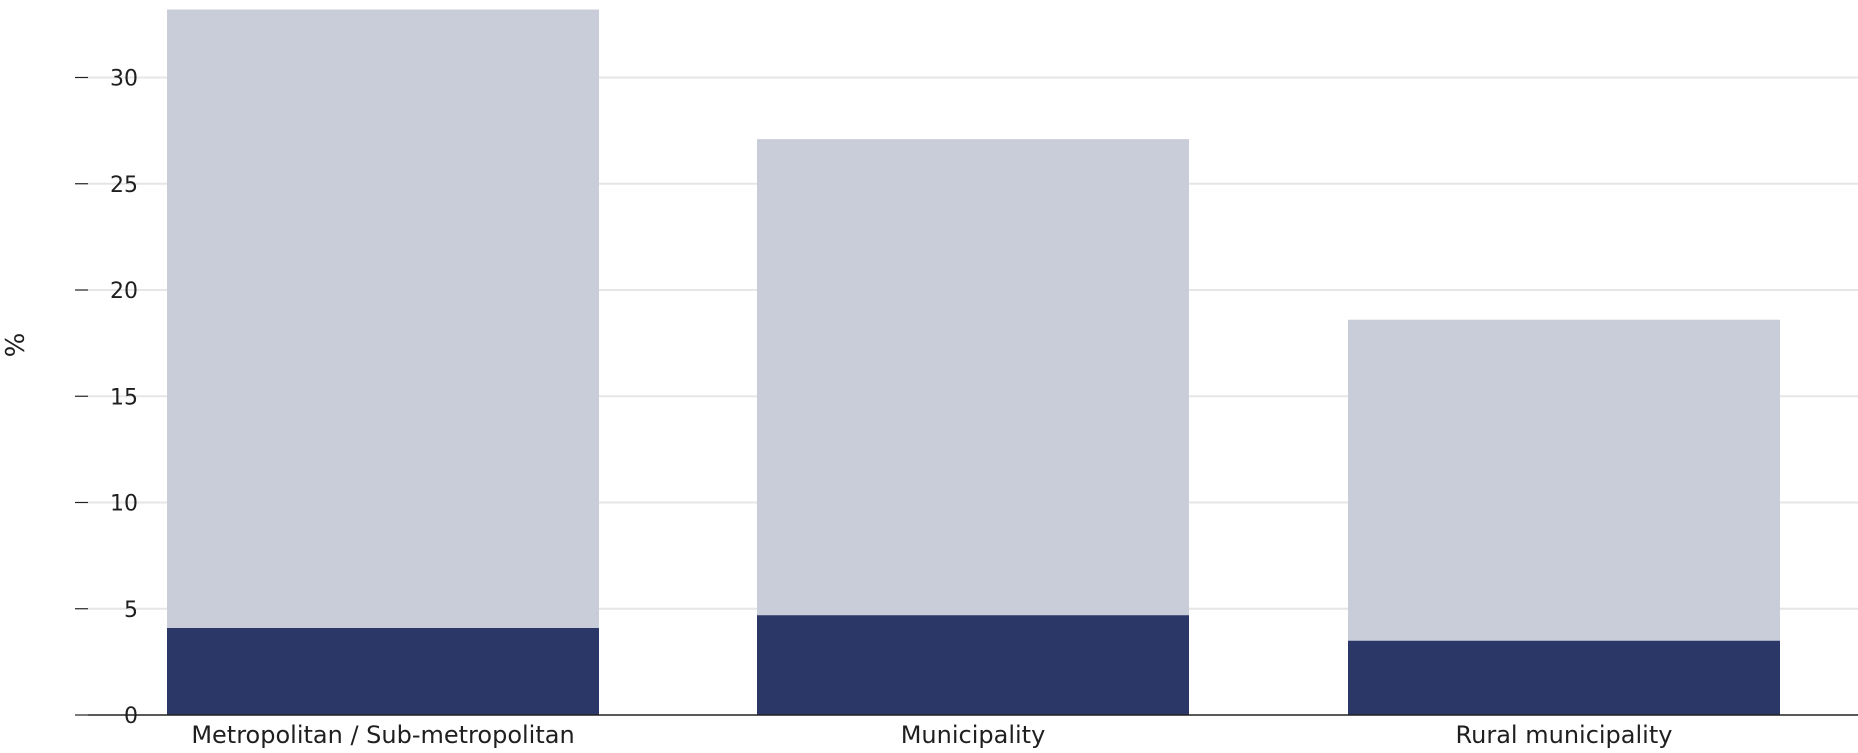 The width and height of the screenshot is (1858, 753). What do you see at coordinates (124, 79) in the screenshot?
I see `y-tick-label: 30` at bounding box center [124, 79].